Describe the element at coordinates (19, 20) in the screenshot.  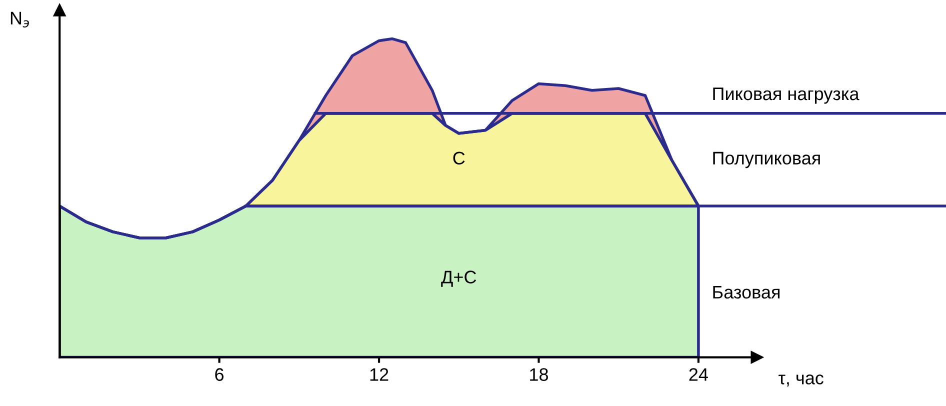
I see `y-axis-title: N$_{э}$` at that location.